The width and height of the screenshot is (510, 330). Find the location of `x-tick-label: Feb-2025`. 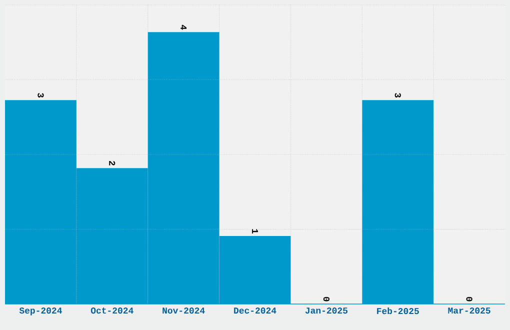

x-tick-label: Feb-2025 is located at coordinates (398, 311).